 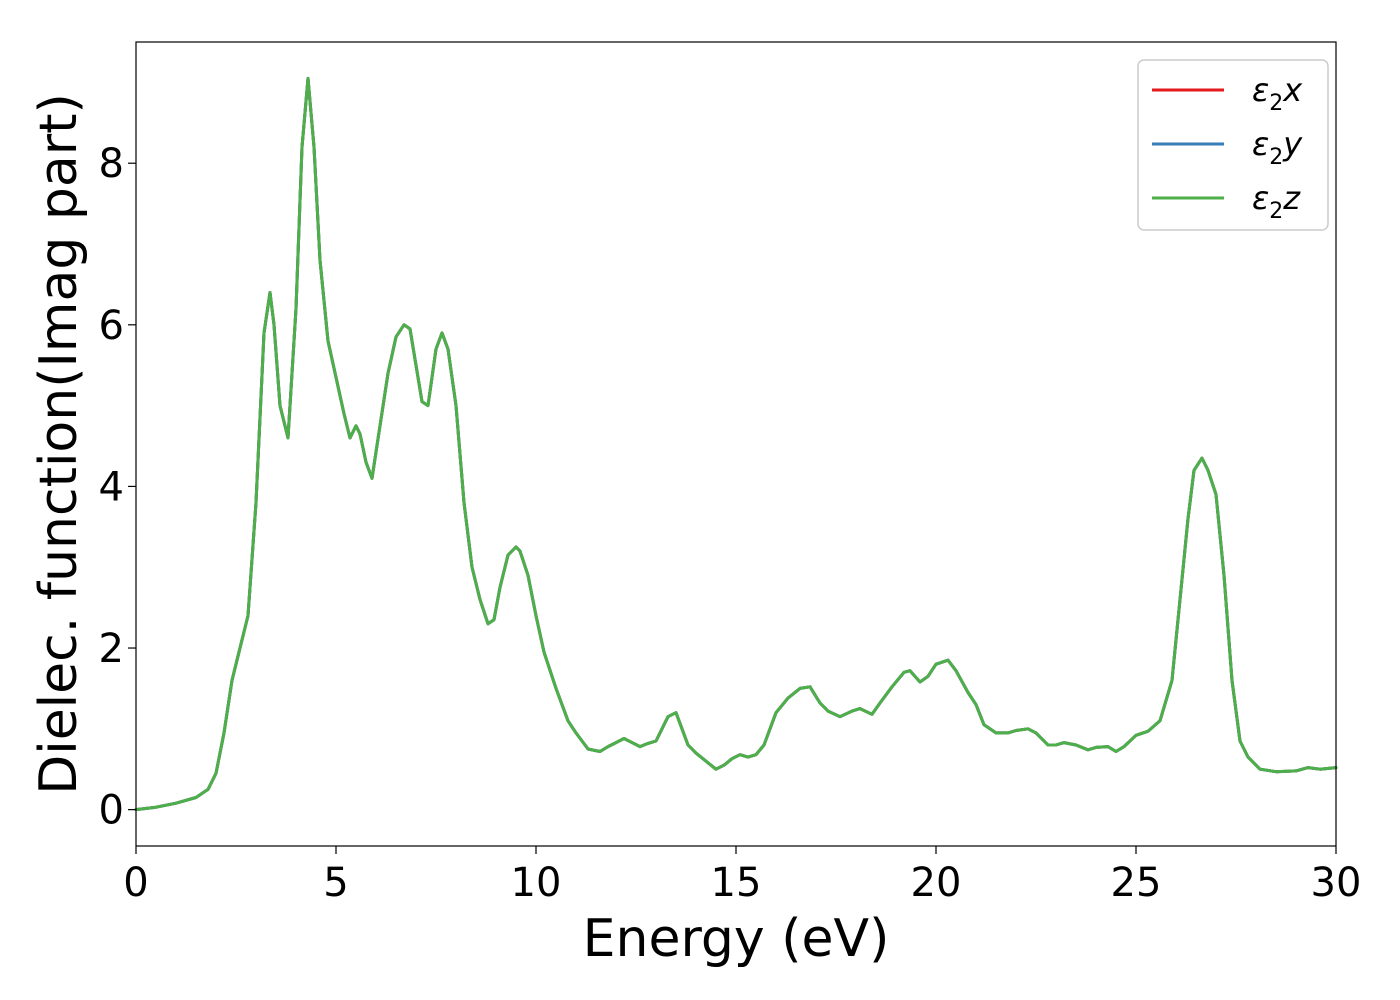 What do you see at coordinates (59, 444) in the screenshot?
I see `y-axis-title: Dielec. function(Imag part)` at bounding box center [59, 444].